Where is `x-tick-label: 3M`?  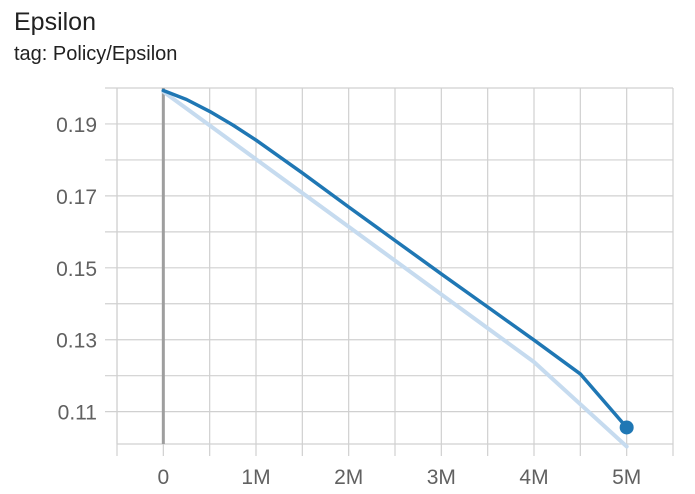
x-tick-label: 3M is located at coordinates (441, 477).